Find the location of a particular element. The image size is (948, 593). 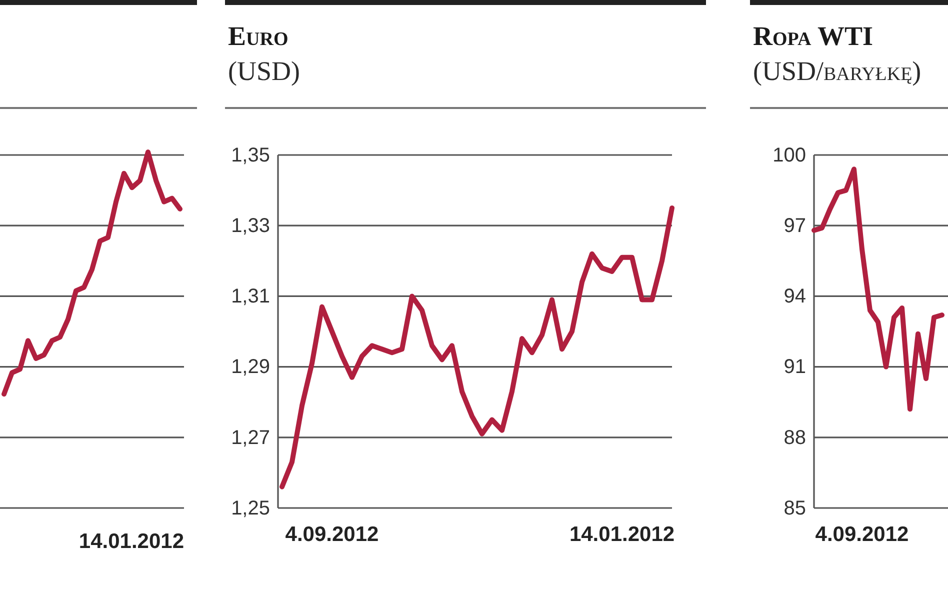

y-tick-label: 85 is located at coordinates (795, 508).